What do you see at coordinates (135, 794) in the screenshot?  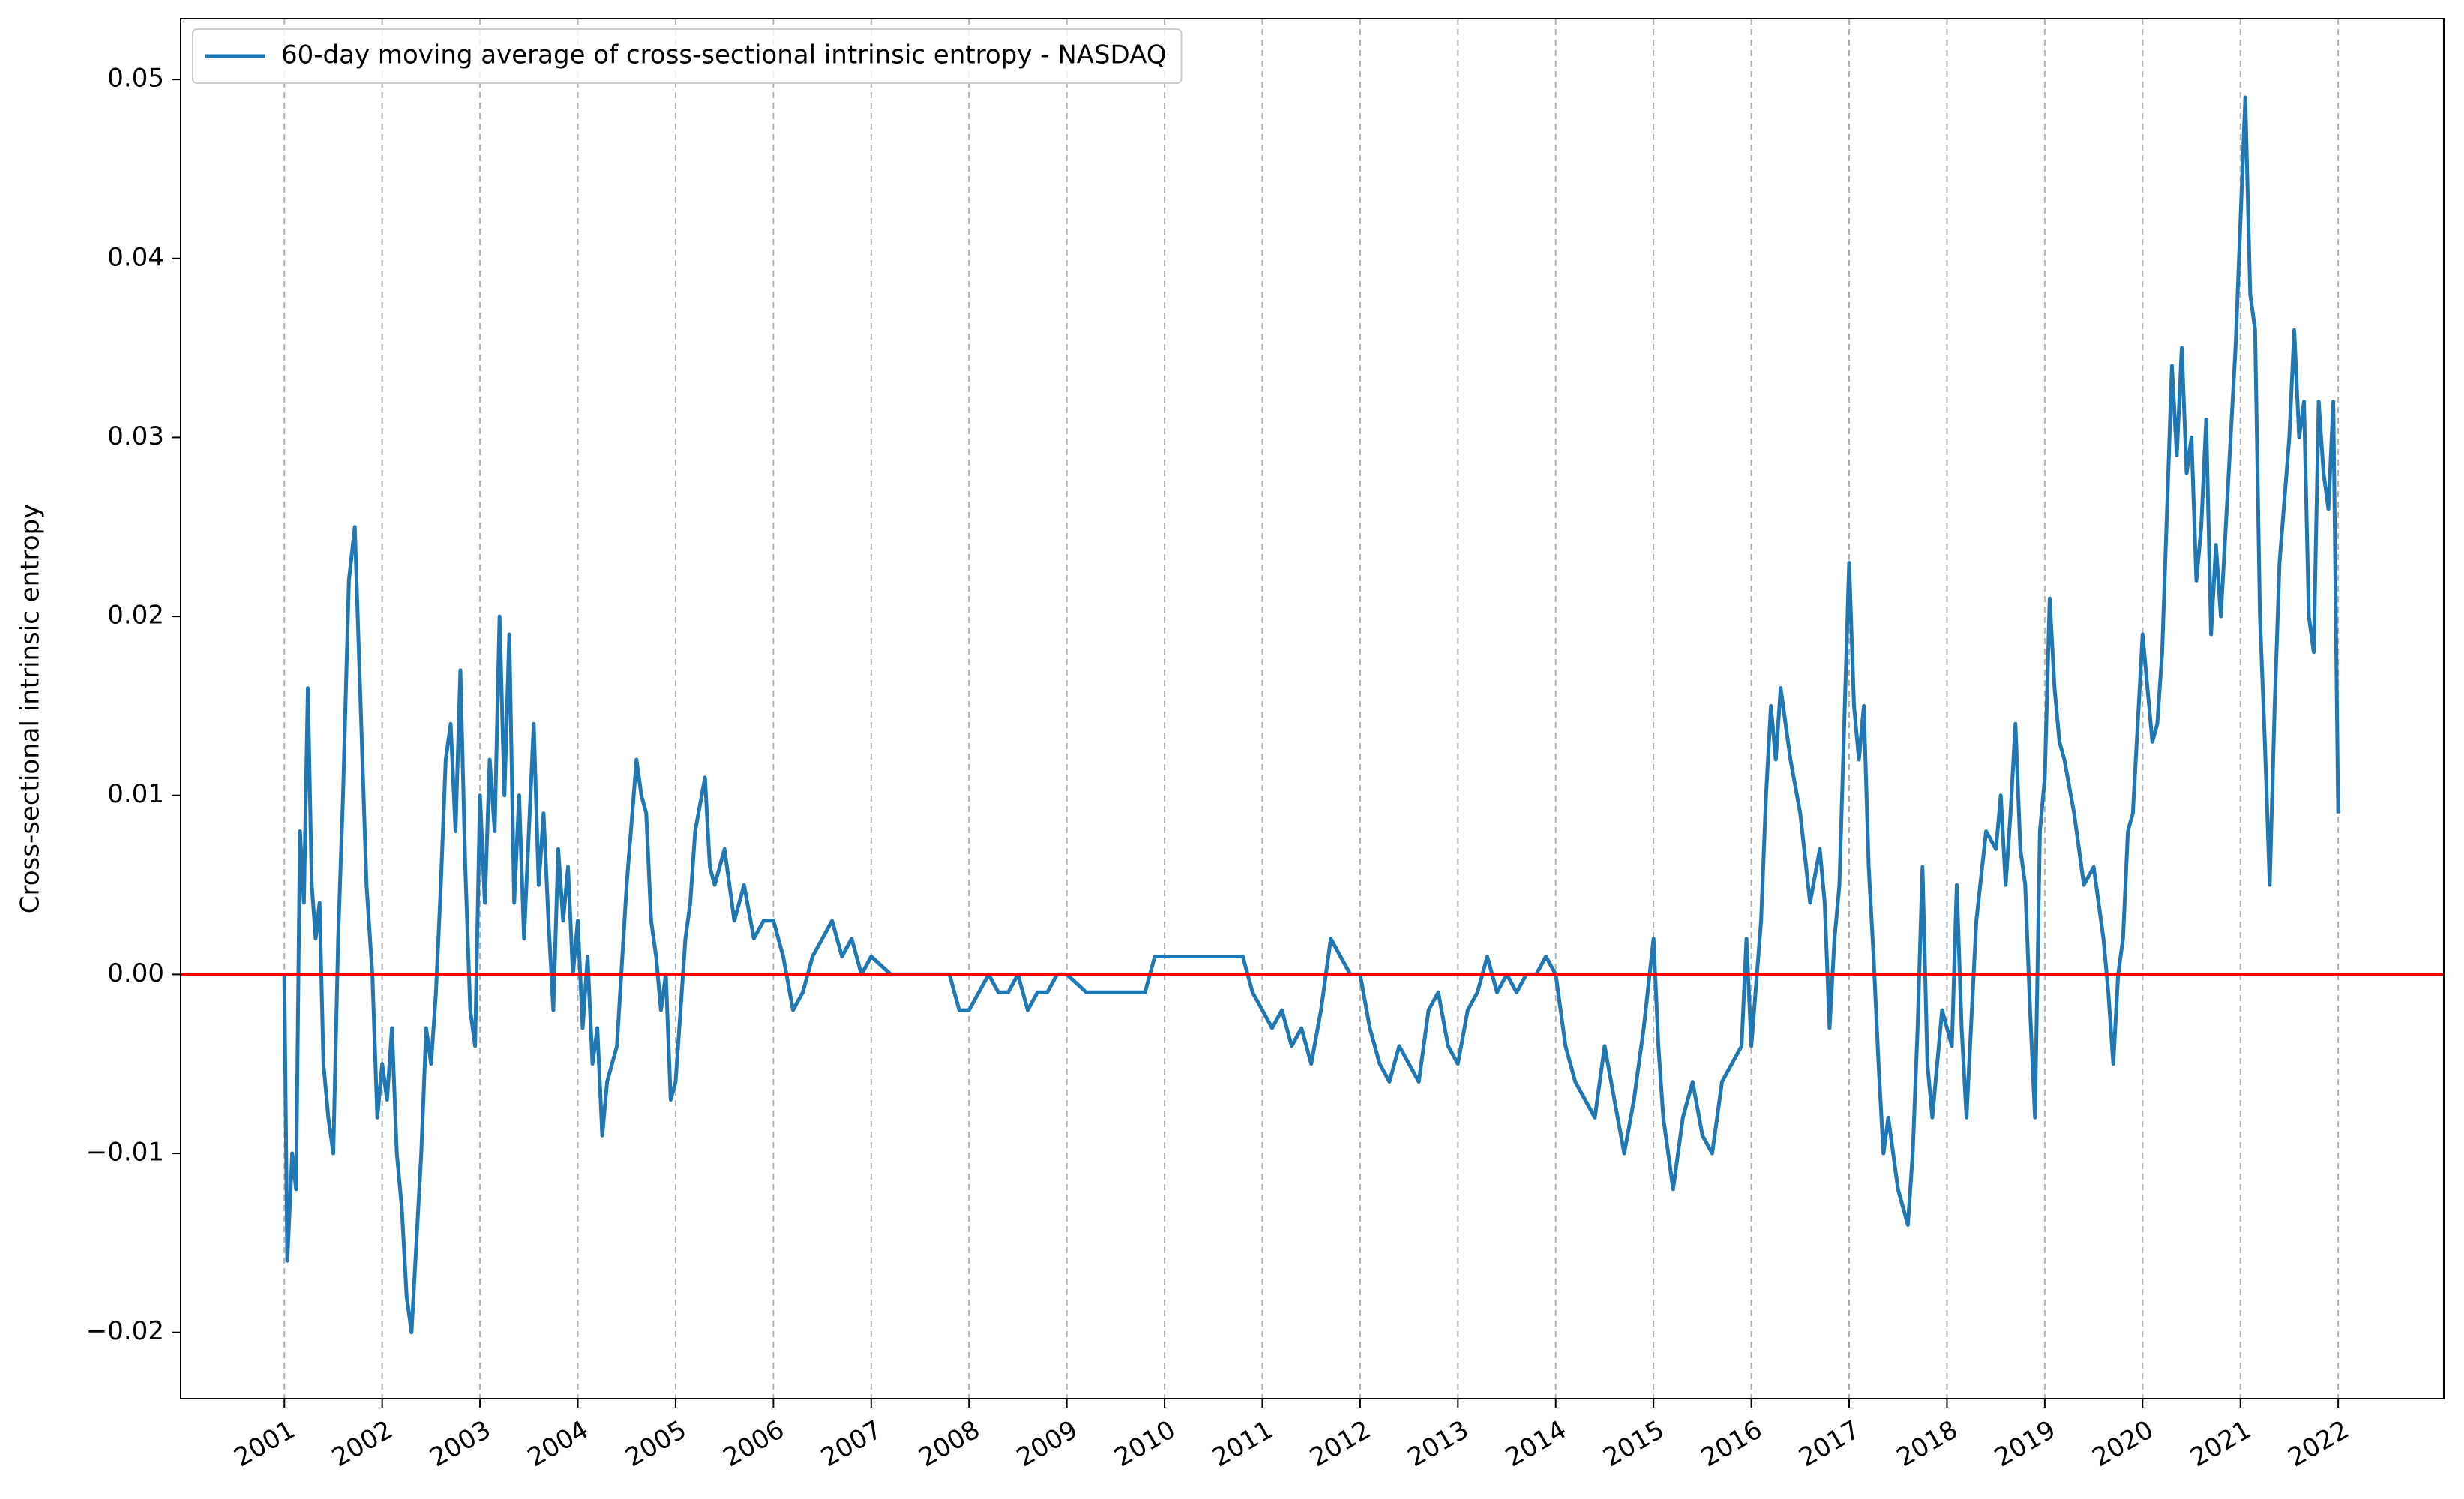 I see `y-tick-label: 0.01` at bounding box center [135, 794].